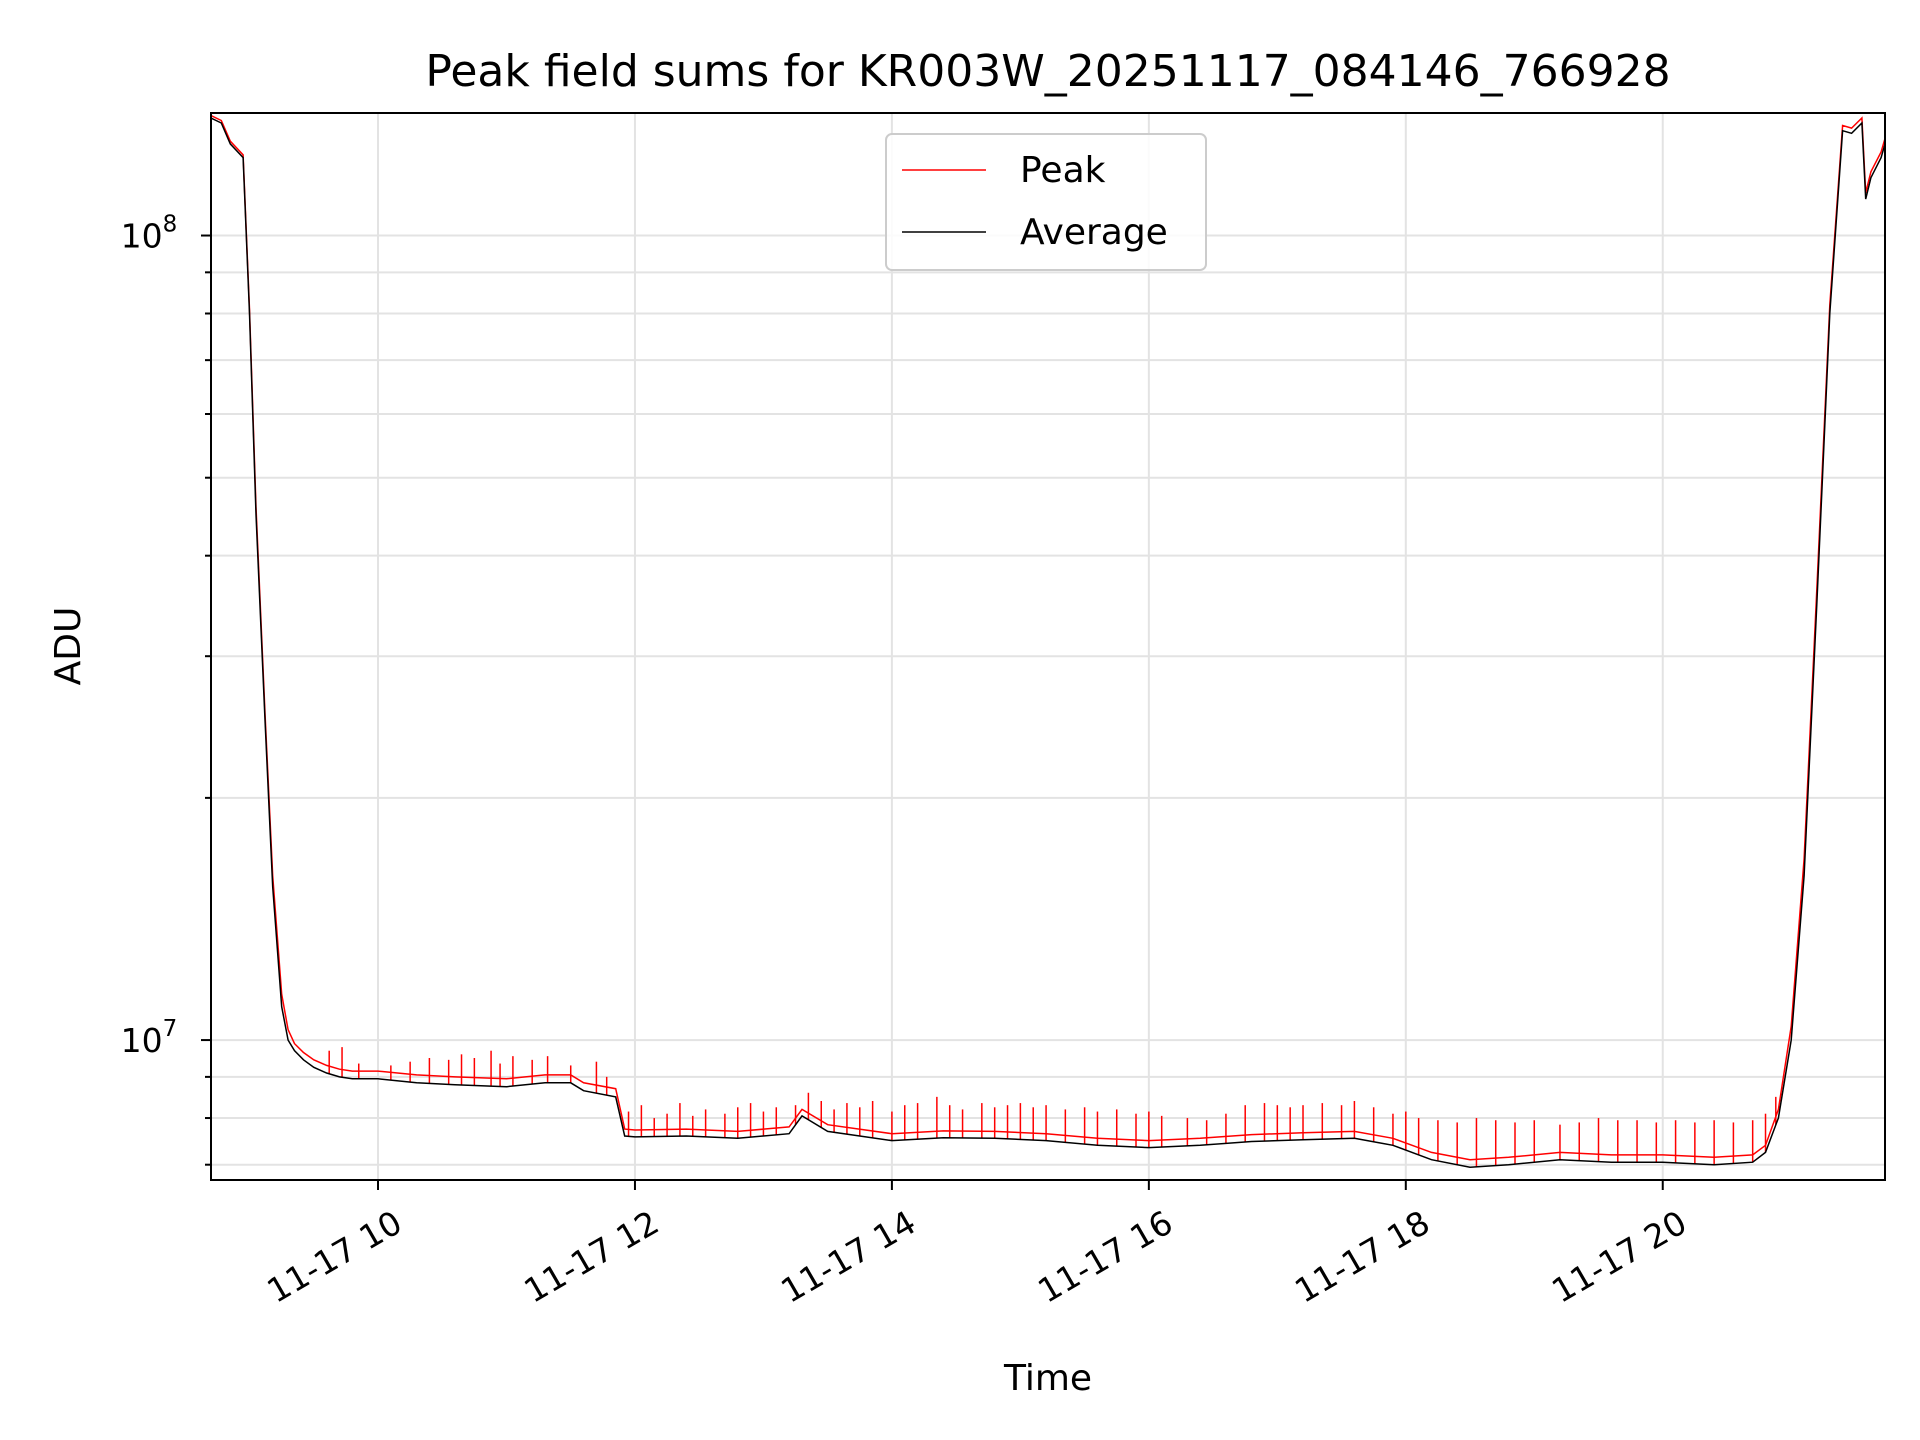 The height and width of the screenshot is (1440, 1920). Describe the element at coordinates (149, 1038) in the screenshot. I see `y-tick-label: 10⁷` at that location.